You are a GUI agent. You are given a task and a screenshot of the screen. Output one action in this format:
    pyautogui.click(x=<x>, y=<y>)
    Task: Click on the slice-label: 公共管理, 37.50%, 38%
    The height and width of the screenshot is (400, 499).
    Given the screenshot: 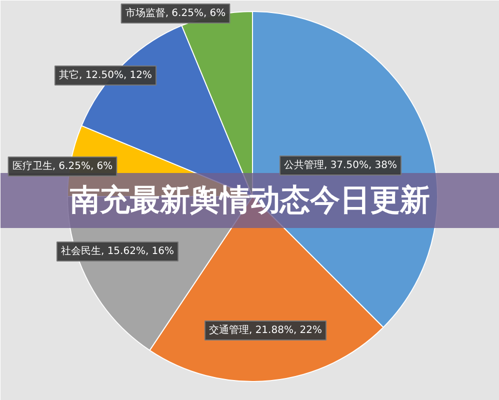 What is the action you would take?
    pyautogui.click(x=341, y=165)
    